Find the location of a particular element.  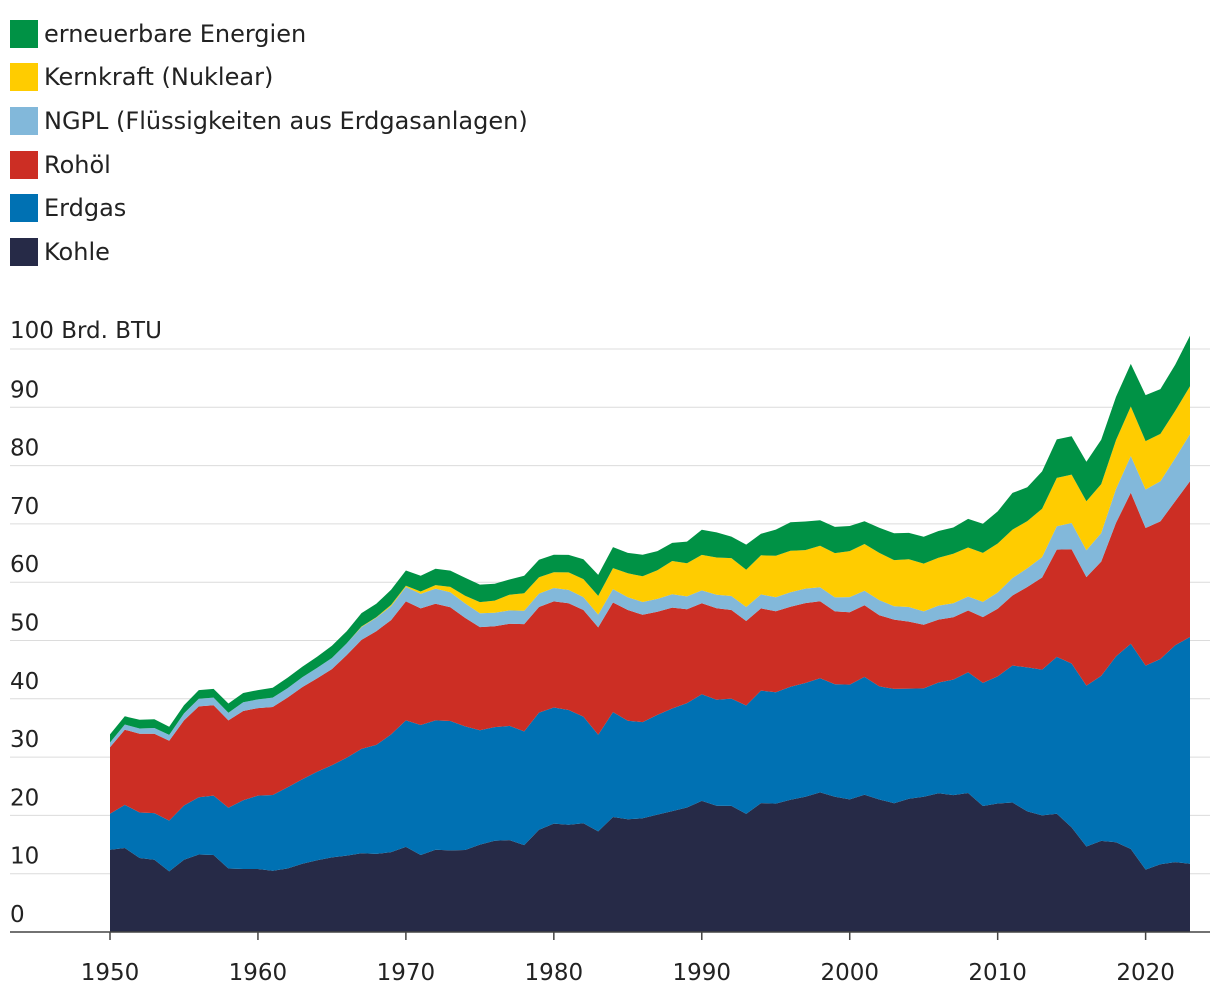

legend-item-kohle: Kohle is located at coordinates (269, 252).